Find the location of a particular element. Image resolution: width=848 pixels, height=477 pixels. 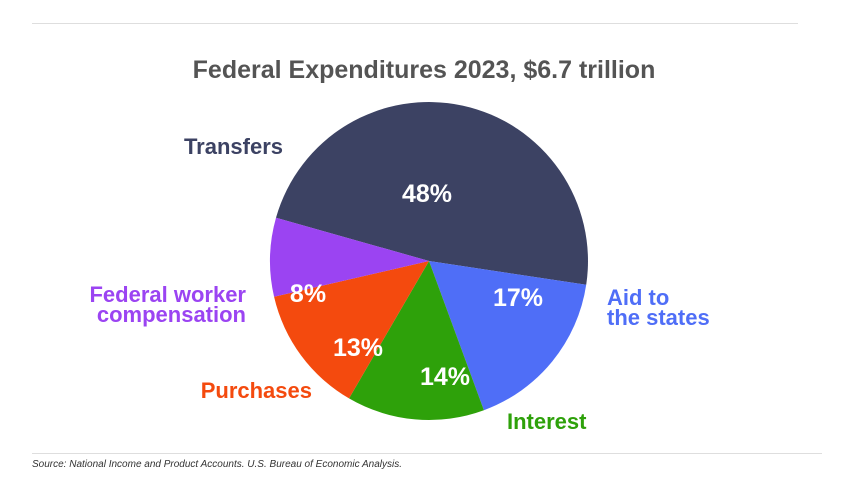

slice-category-label: Transfers is located at coordinates (233, 146).